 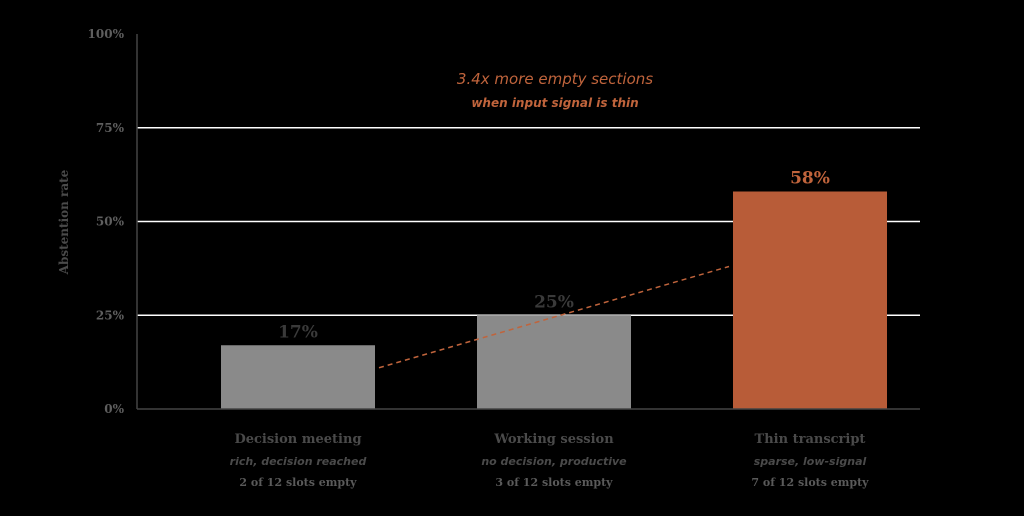 I want to click on category-note: 2 of 12 slots empty, so click(x=298, y=482).